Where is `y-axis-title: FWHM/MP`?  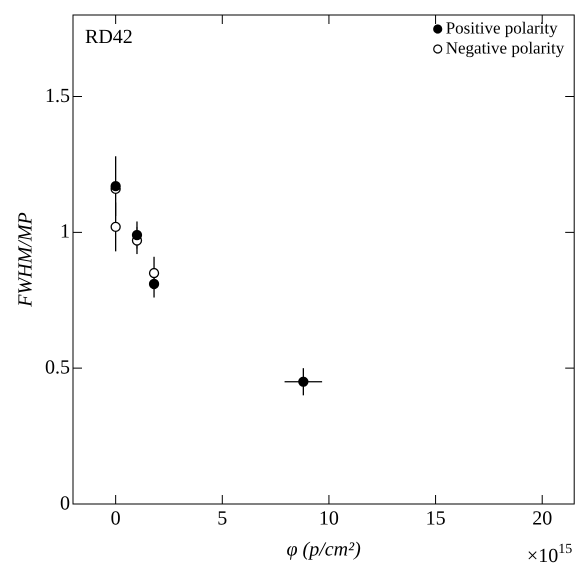
y-axis-title: FWHM/MP is located at coordinates (25, 260).